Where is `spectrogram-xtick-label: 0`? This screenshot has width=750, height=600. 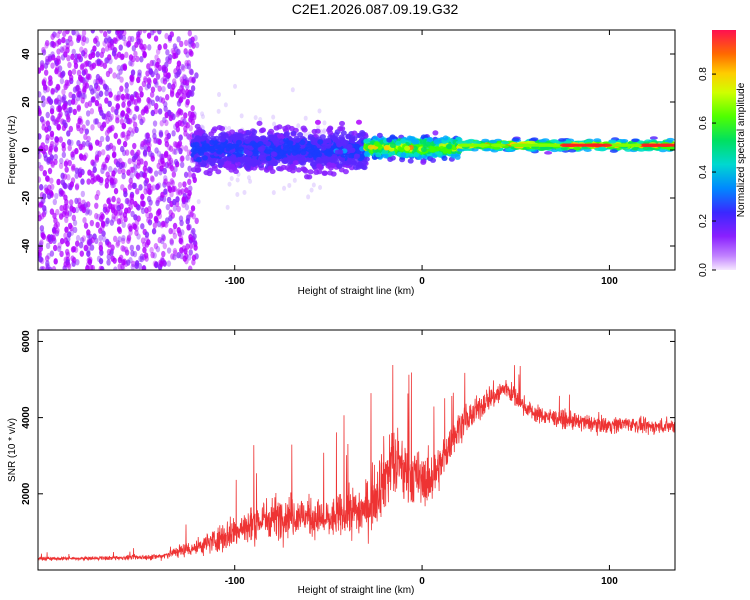
spectrogram-xtick-label: 0 is located at coordinates (422, 281).